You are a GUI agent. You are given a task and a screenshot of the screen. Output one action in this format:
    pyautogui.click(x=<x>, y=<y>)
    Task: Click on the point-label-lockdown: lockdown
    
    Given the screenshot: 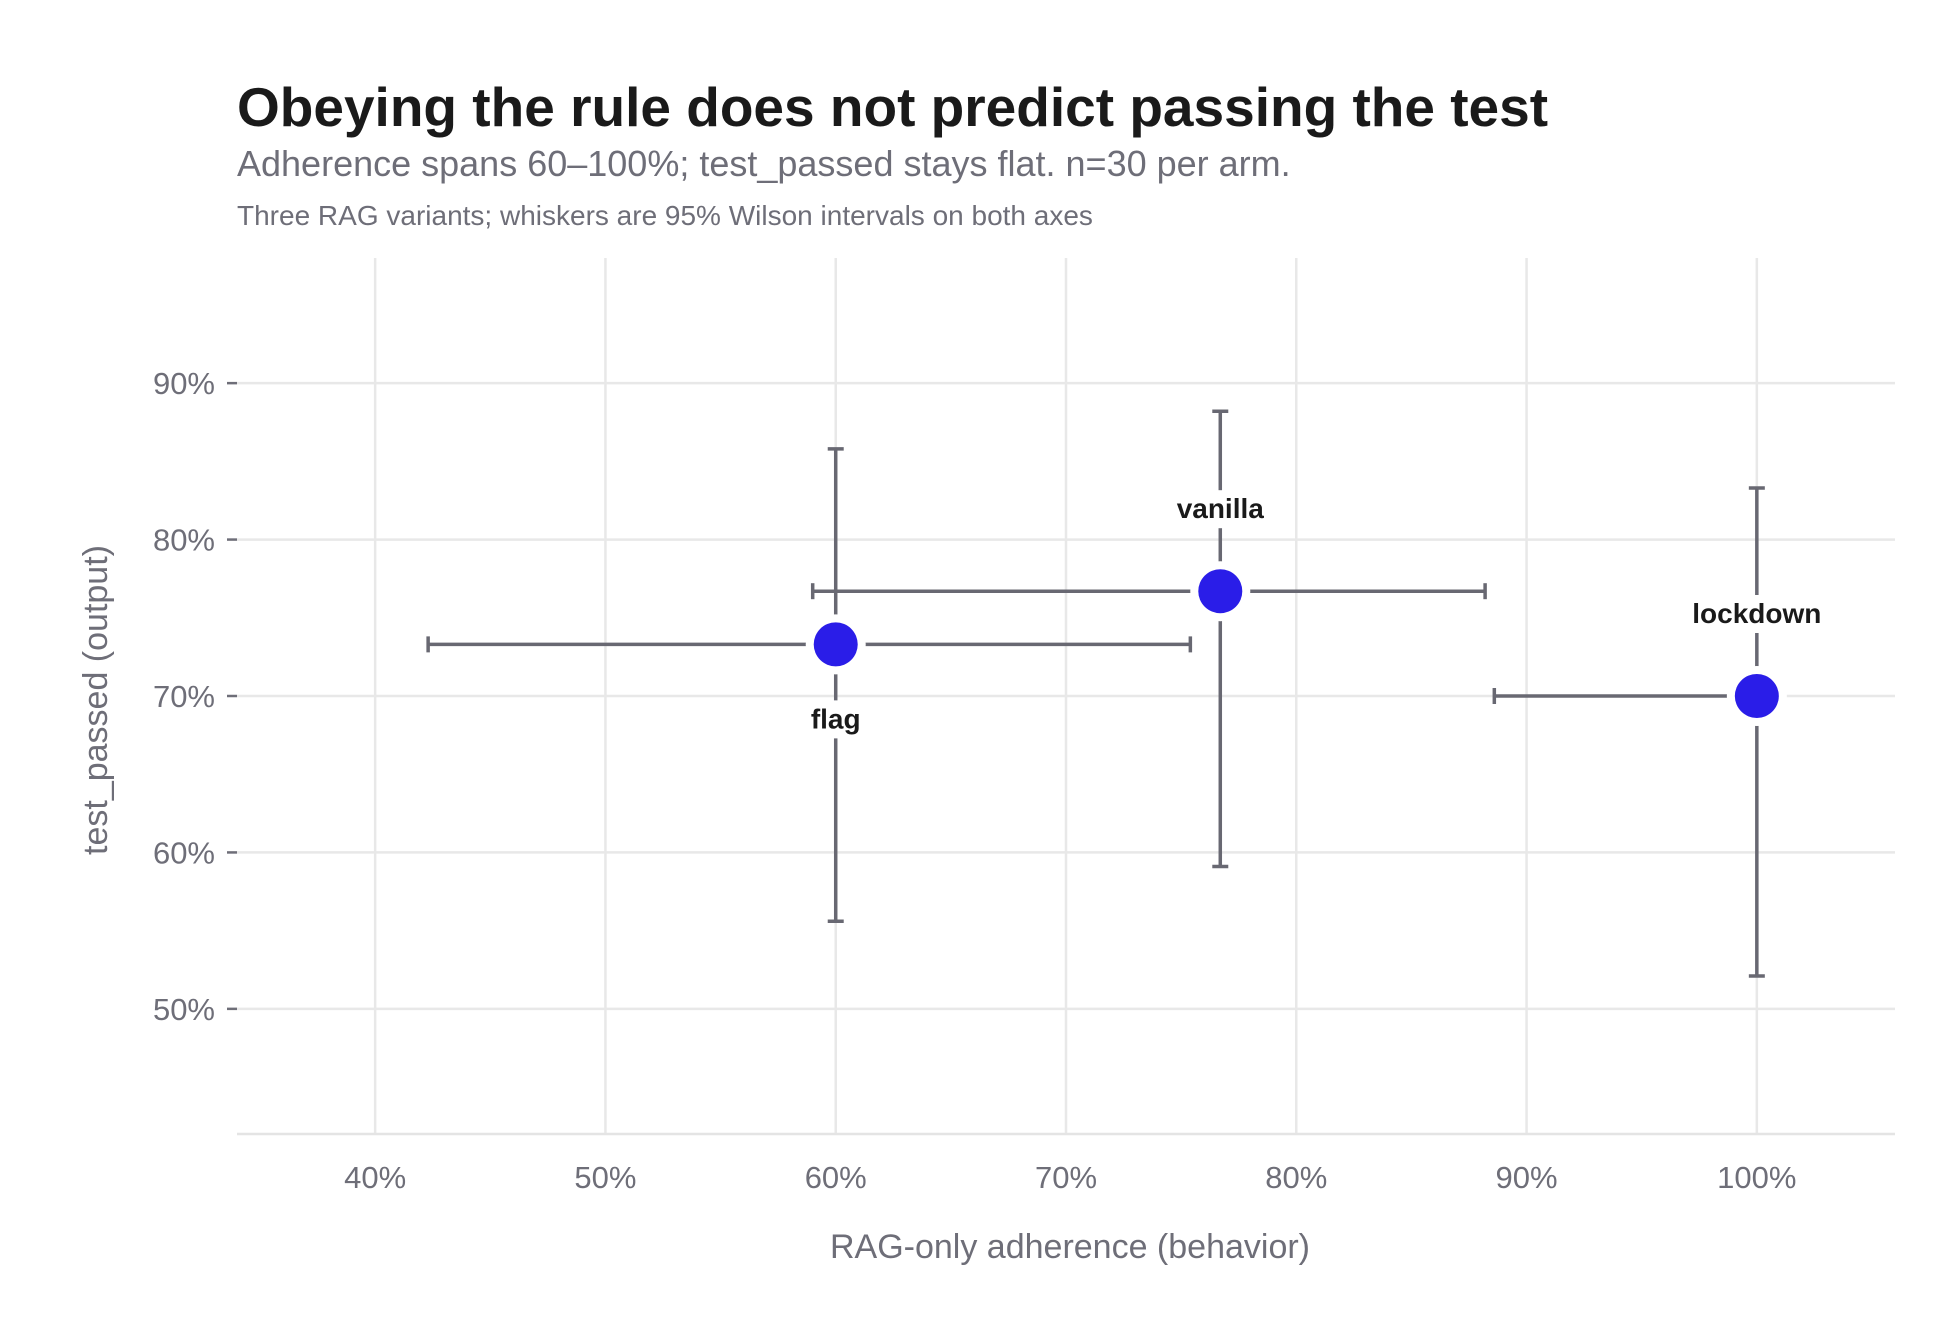 What is the action you would take?
    pyautogui.click(x=1756, y=613)
    